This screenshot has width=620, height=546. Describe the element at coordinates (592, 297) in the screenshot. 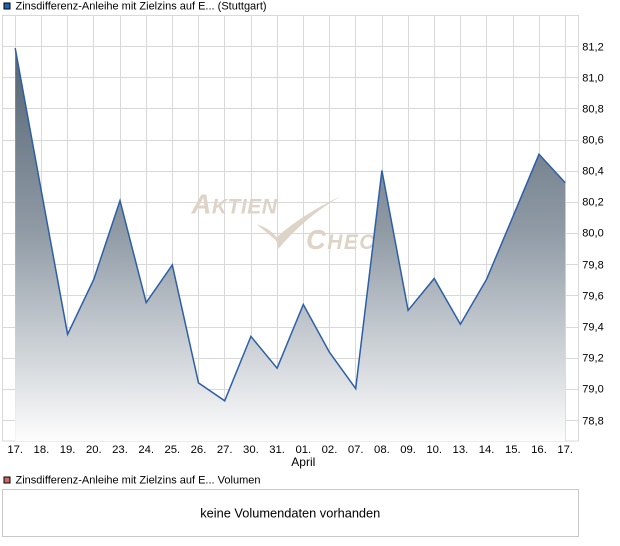

I see `svg-text: 79,6` at that location.